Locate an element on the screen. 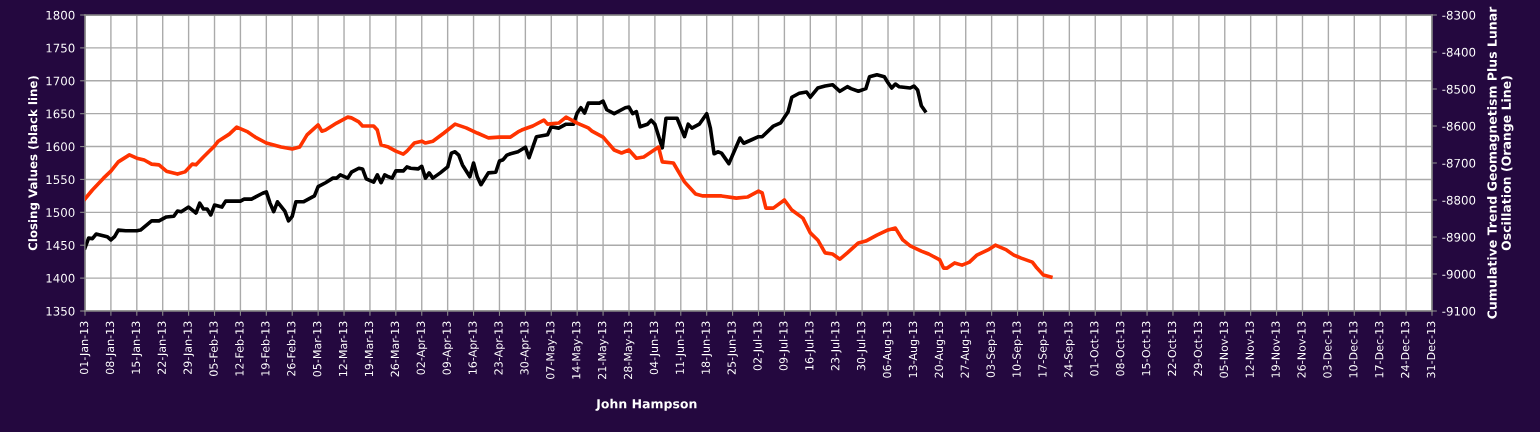 The width and height of the screenshot is (1540, 432). x-tick-label: 21-May-13 is located at coordinates (603, 350).